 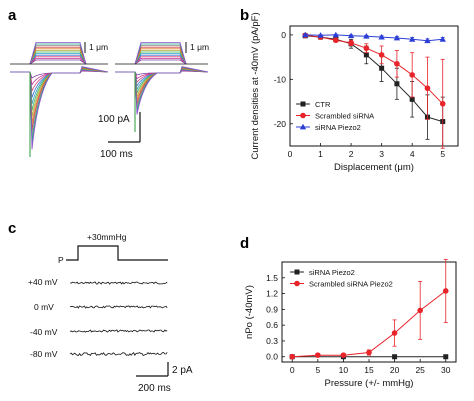 What do you see at coordinates (116, 154) in the screenshot?
I see `time-scale-label: 100 ms` at bounding box center [116, 154].